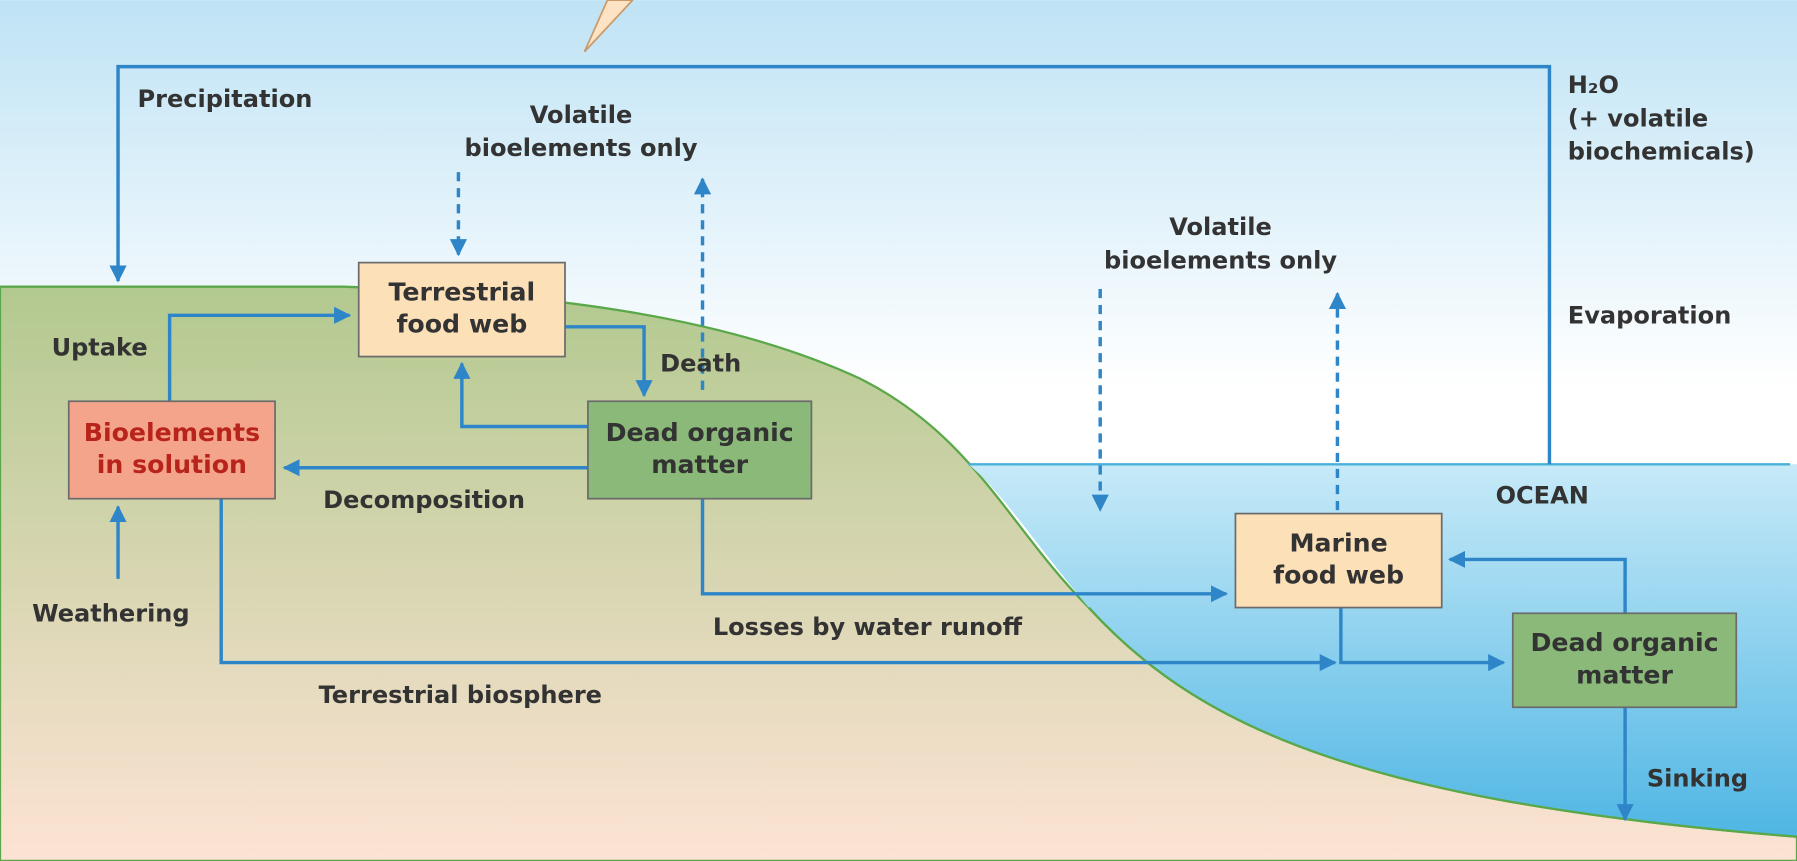  Describe the element at coordinates (1542, 495) in the screenshot. I see `label: OCEAN` at that location.